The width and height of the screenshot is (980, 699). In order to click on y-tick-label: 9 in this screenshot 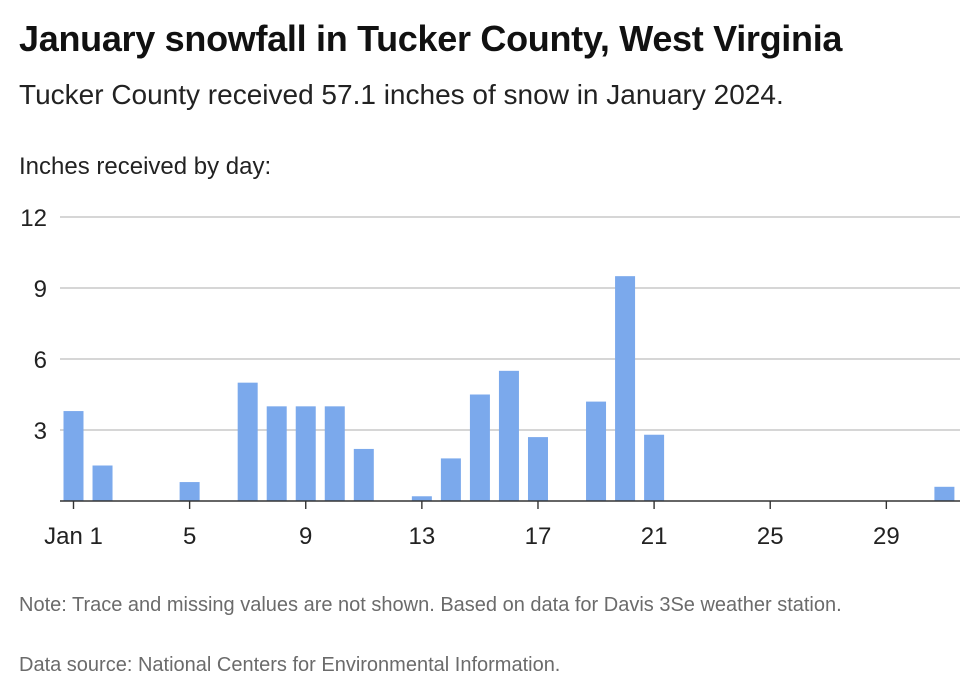, I will do `click(40, 289)`.